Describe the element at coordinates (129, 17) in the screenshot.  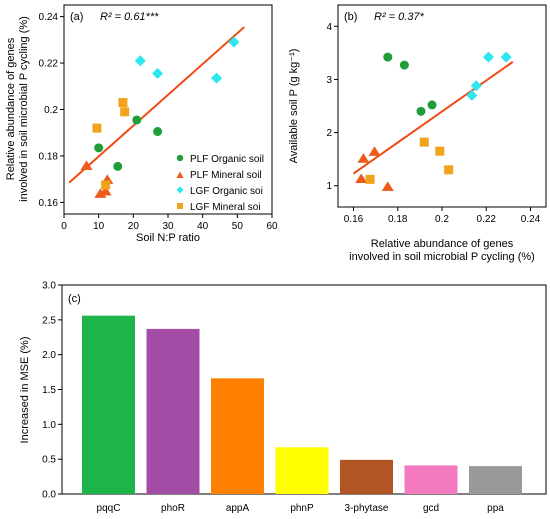
I see `panel-a-r2: R² = 0.61***` at that location.